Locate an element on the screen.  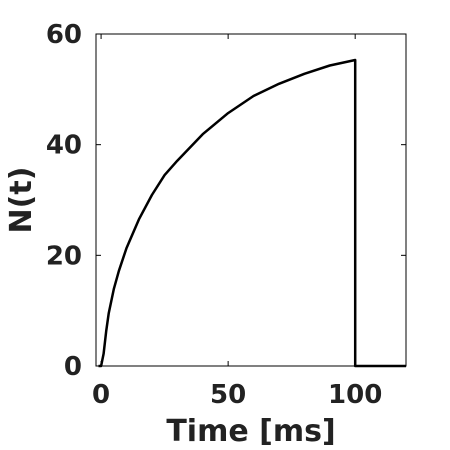
y-tick-label: 20 is located at coordinates (64, 256).